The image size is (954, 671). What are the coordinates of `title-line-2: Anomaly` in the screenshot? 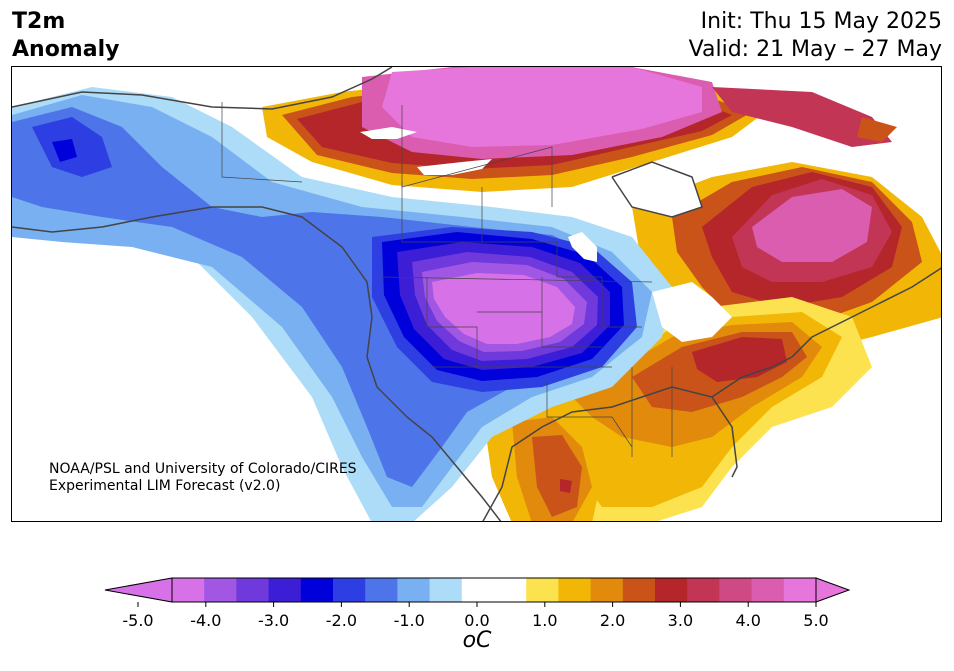 It's located at (66, 49).